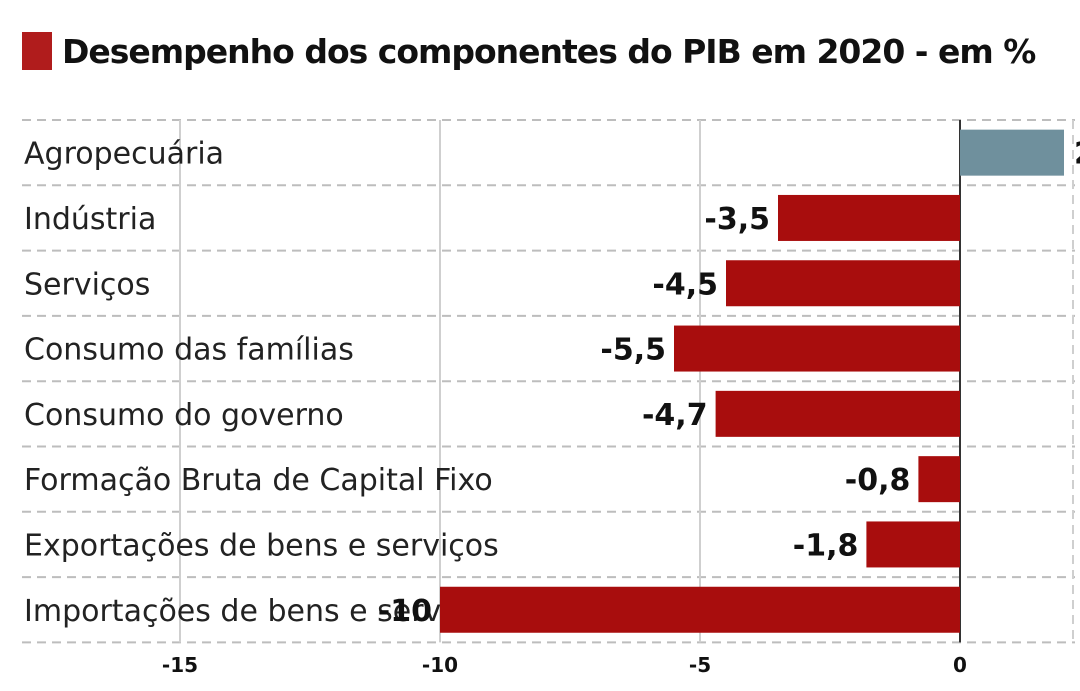  What do you see at coordinates (261, 545) in the screenshot?
I see `category-label: Exportações de bens e serviços` at bounding box center [261, 545].